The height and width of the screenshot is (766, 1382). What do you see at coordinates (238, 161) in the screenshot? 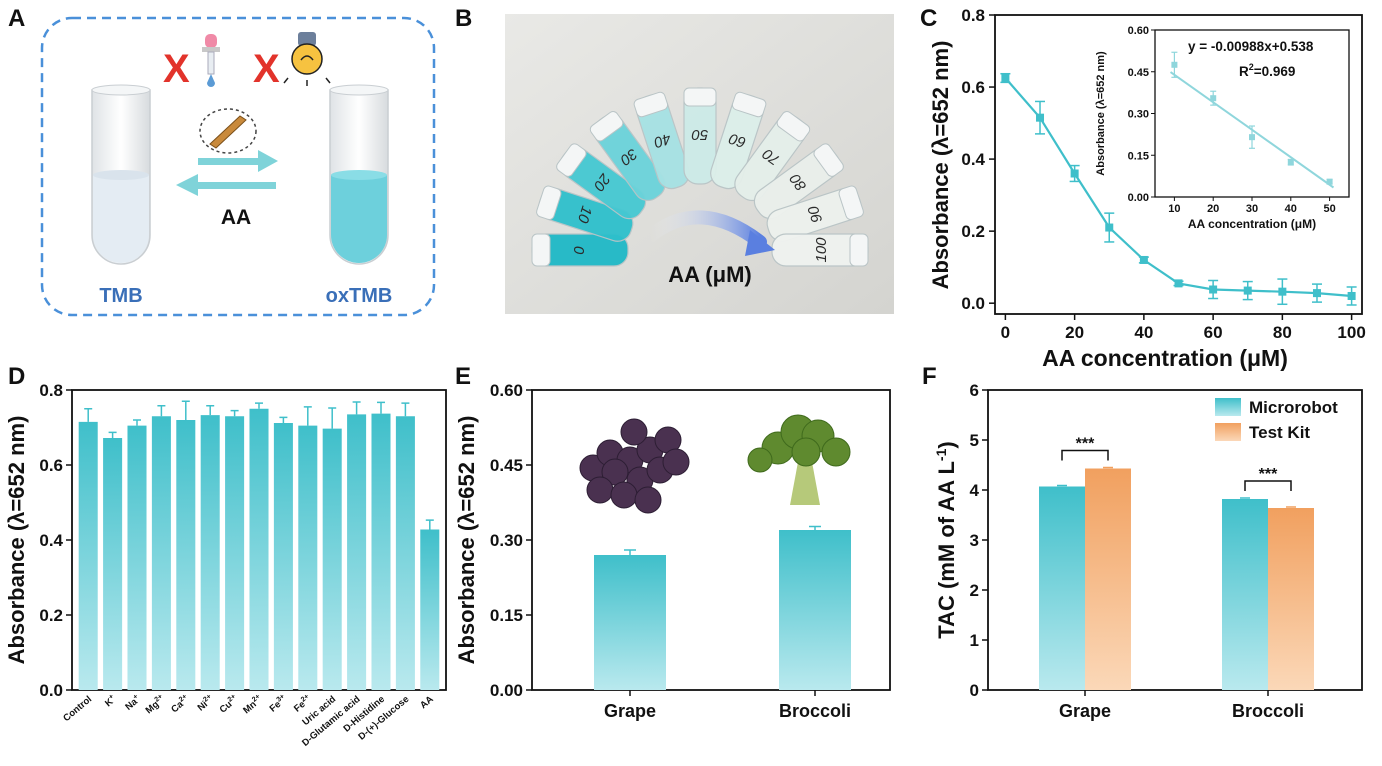
I see `forward-arrow` at bounding box center [238, 161].